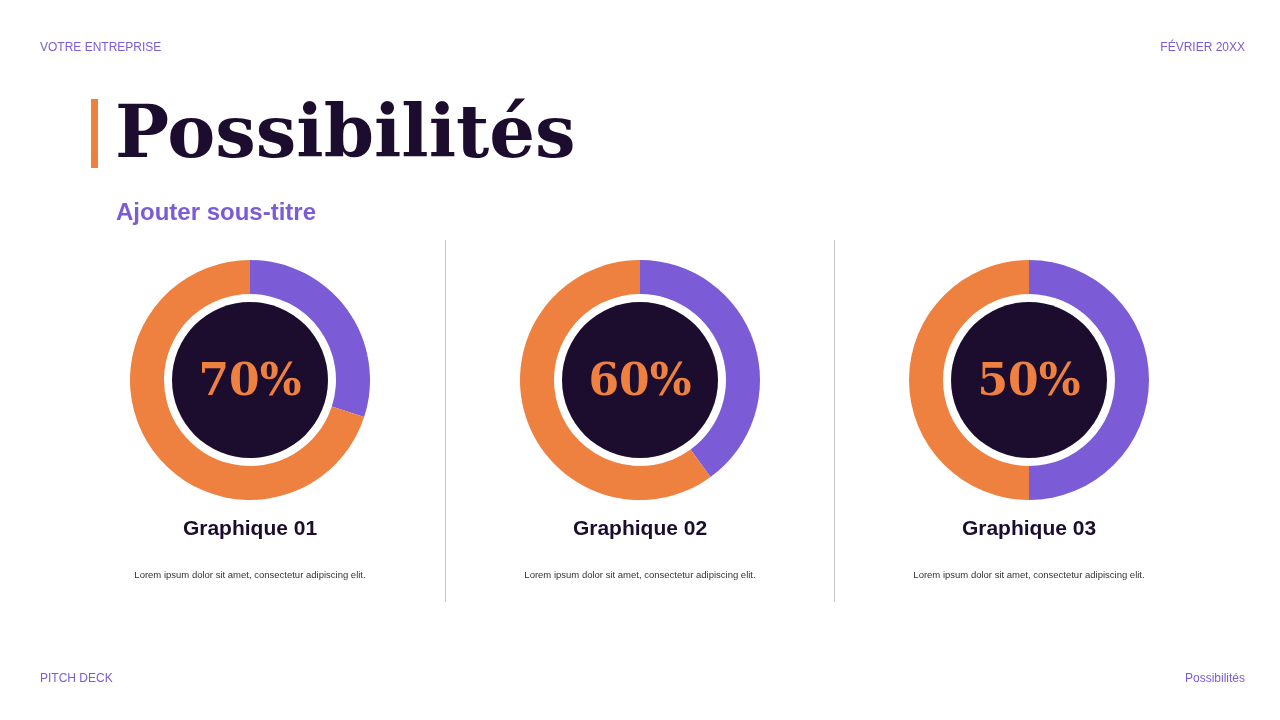 The width and height of the screenshot is (1280, 720). I want to click on text: 60%, so click(640, 380).